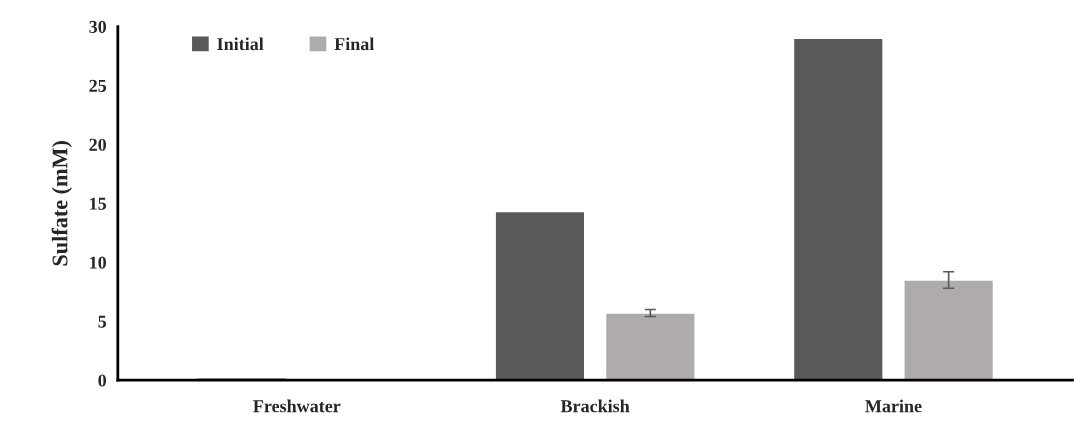 Image resolution: width=1091 pixels, height=421 pixels. Describe the element at coordinates (98, 144) in the screenshot. I see `y-tick-label: 20` at that location.